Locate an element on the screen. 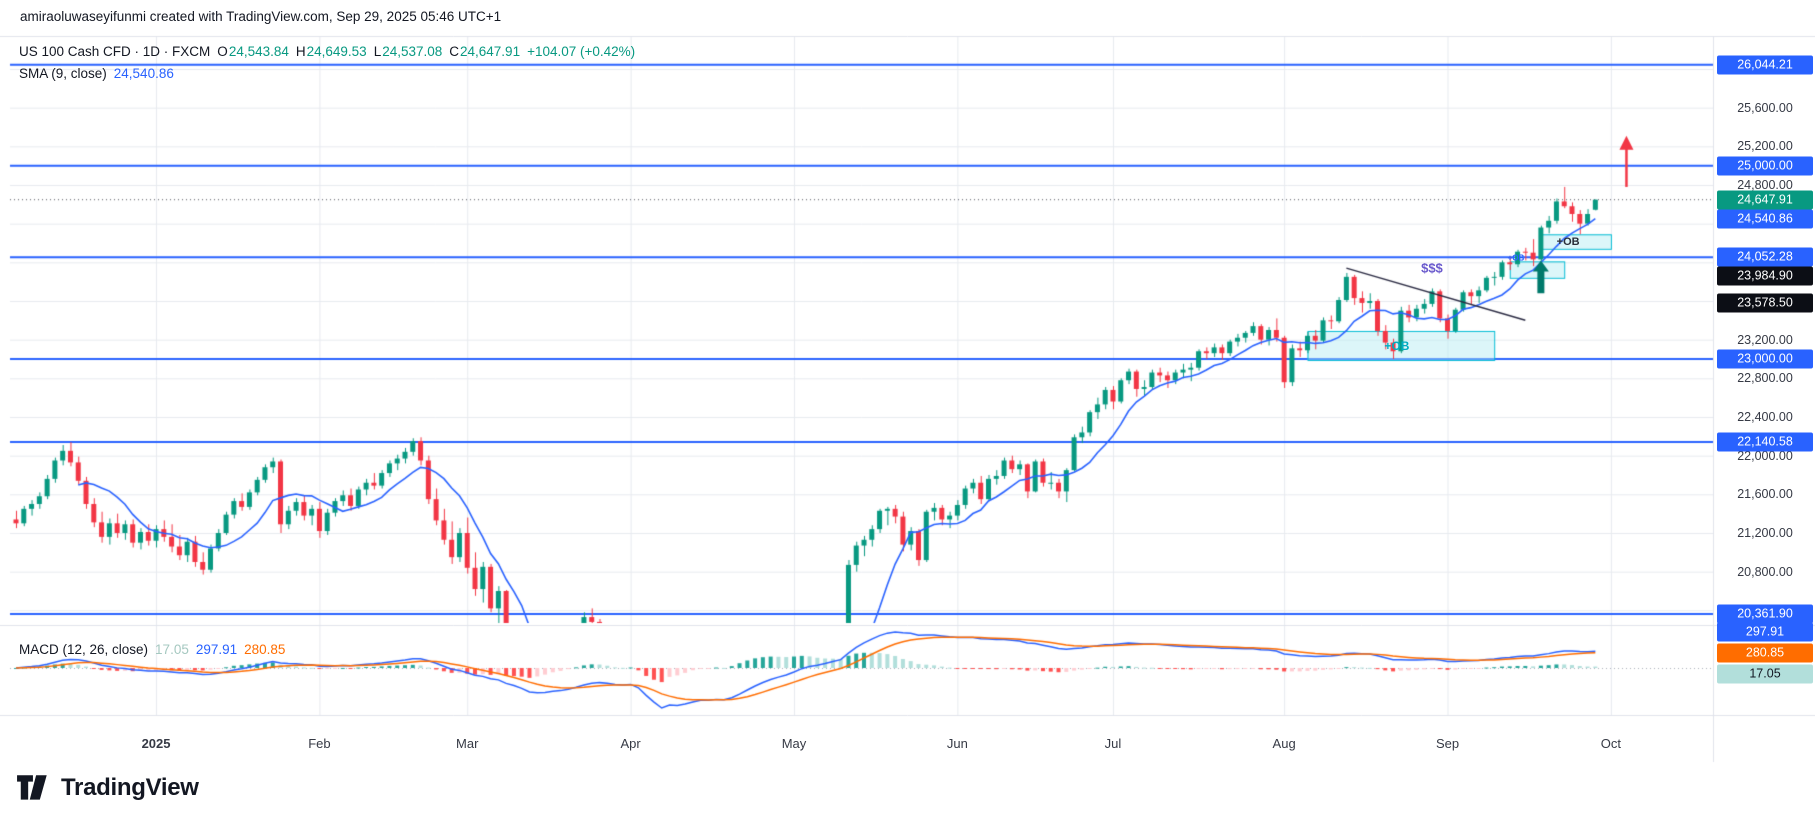 The height and width of the screenshot is (834, 1815). ohlc-close: C 24,647.91 is located at coordinates (485, 51).